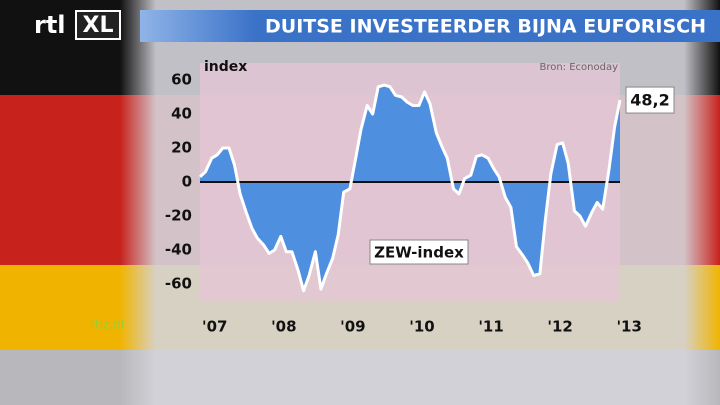 This screenshot has width=720, height=405. What do you see at coordinates (578, 67) in the screenshot?
I see `source: Bron: Econoday` at bounding box center [578, 67].